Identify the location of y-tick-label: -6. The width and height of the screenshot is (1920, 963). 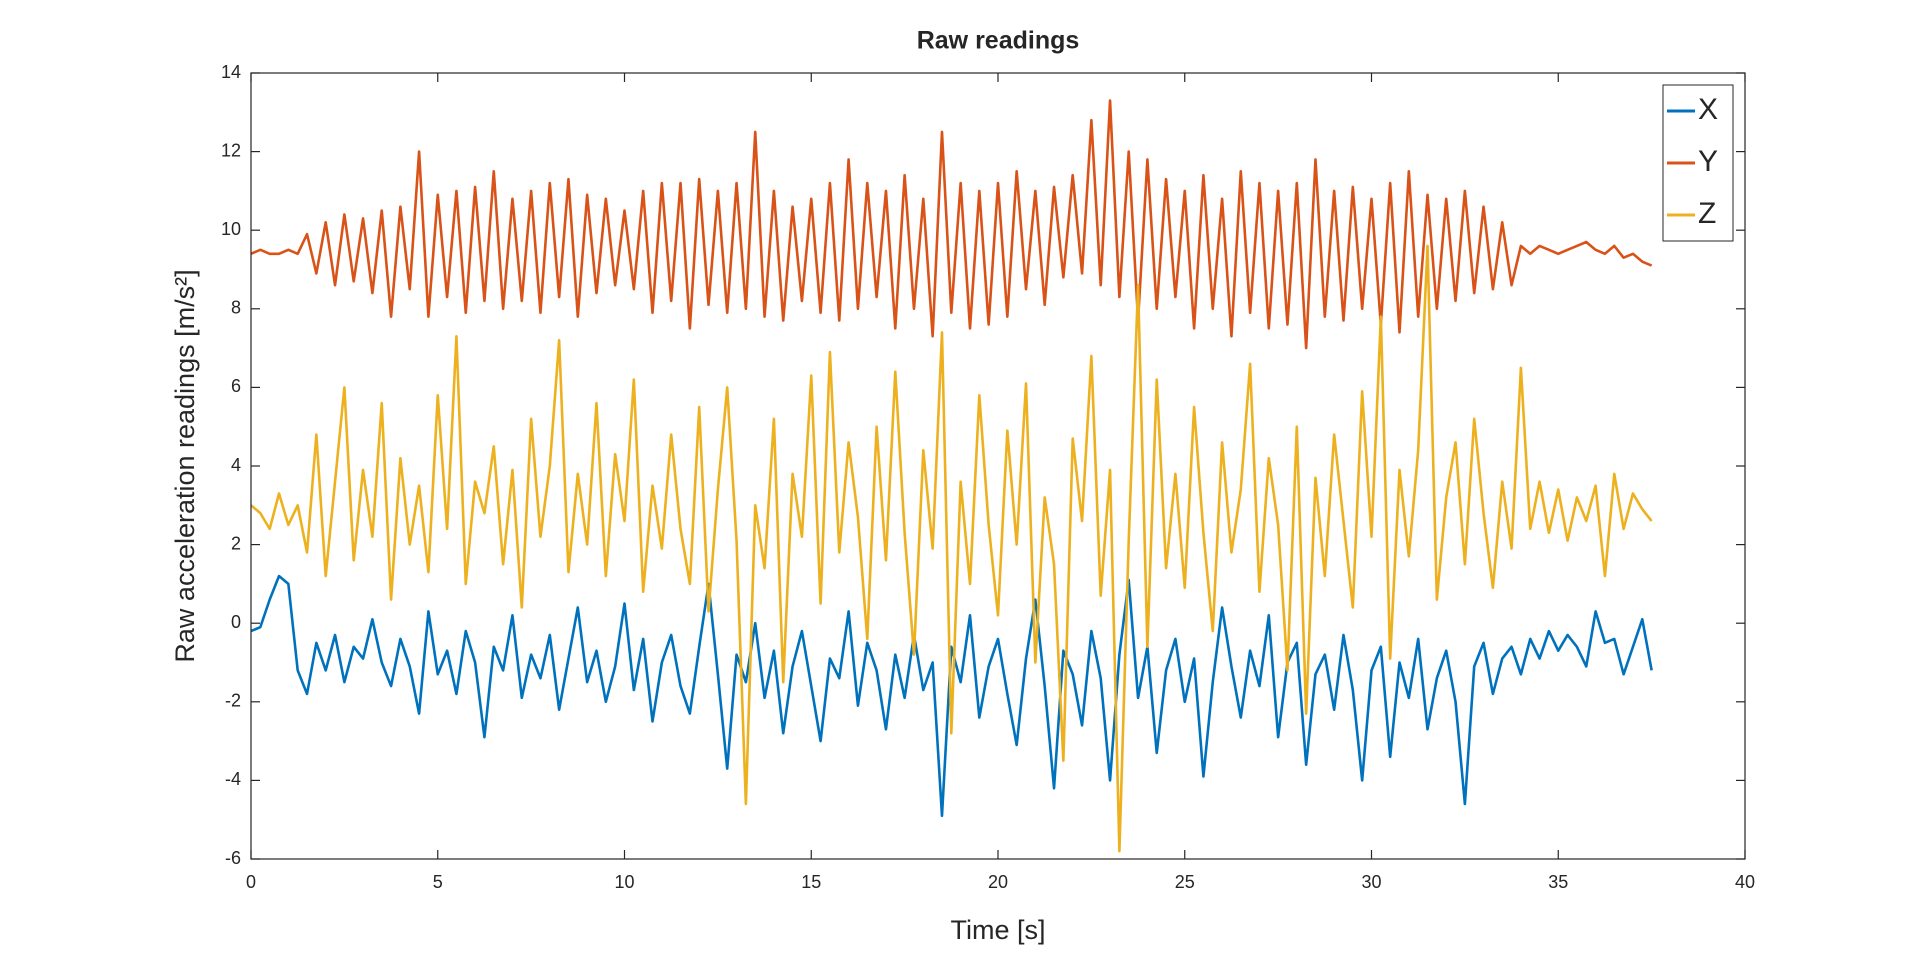
(233, 858).